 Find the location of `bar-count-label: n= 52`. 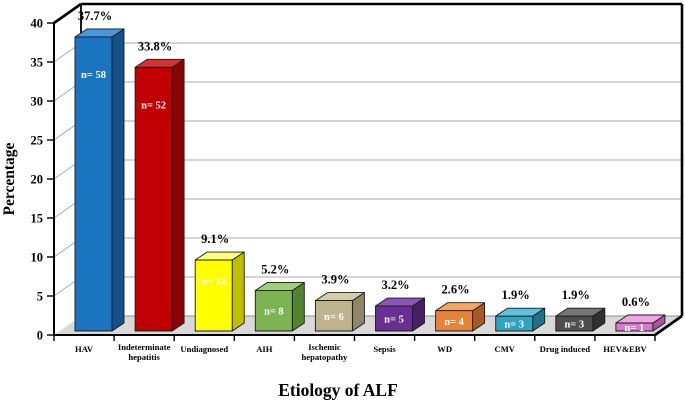

bar-count-label: n= 52 is located at coordinates (153, 105).